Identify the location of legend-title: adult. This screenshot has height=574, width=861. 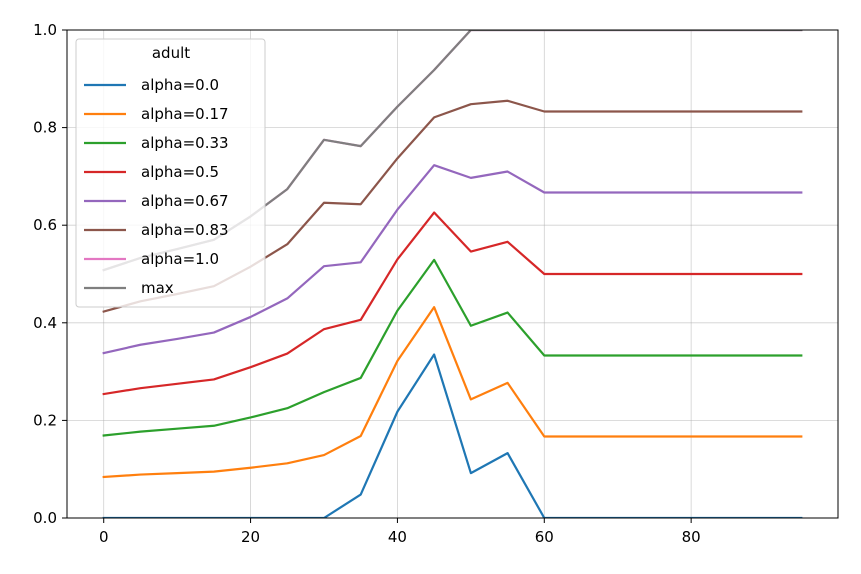
(171, 53).